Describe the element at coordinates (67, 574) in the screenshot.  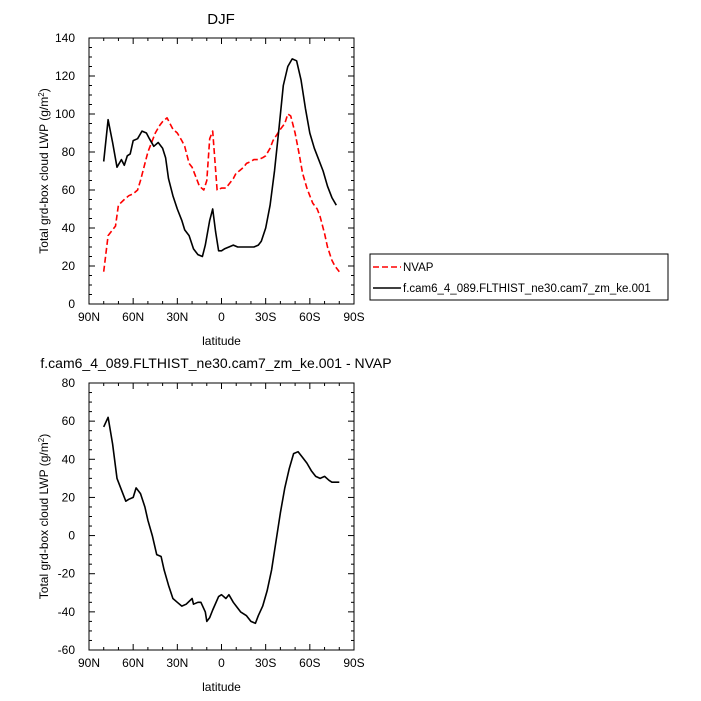
I see `y-tick-label: -20` at that location.